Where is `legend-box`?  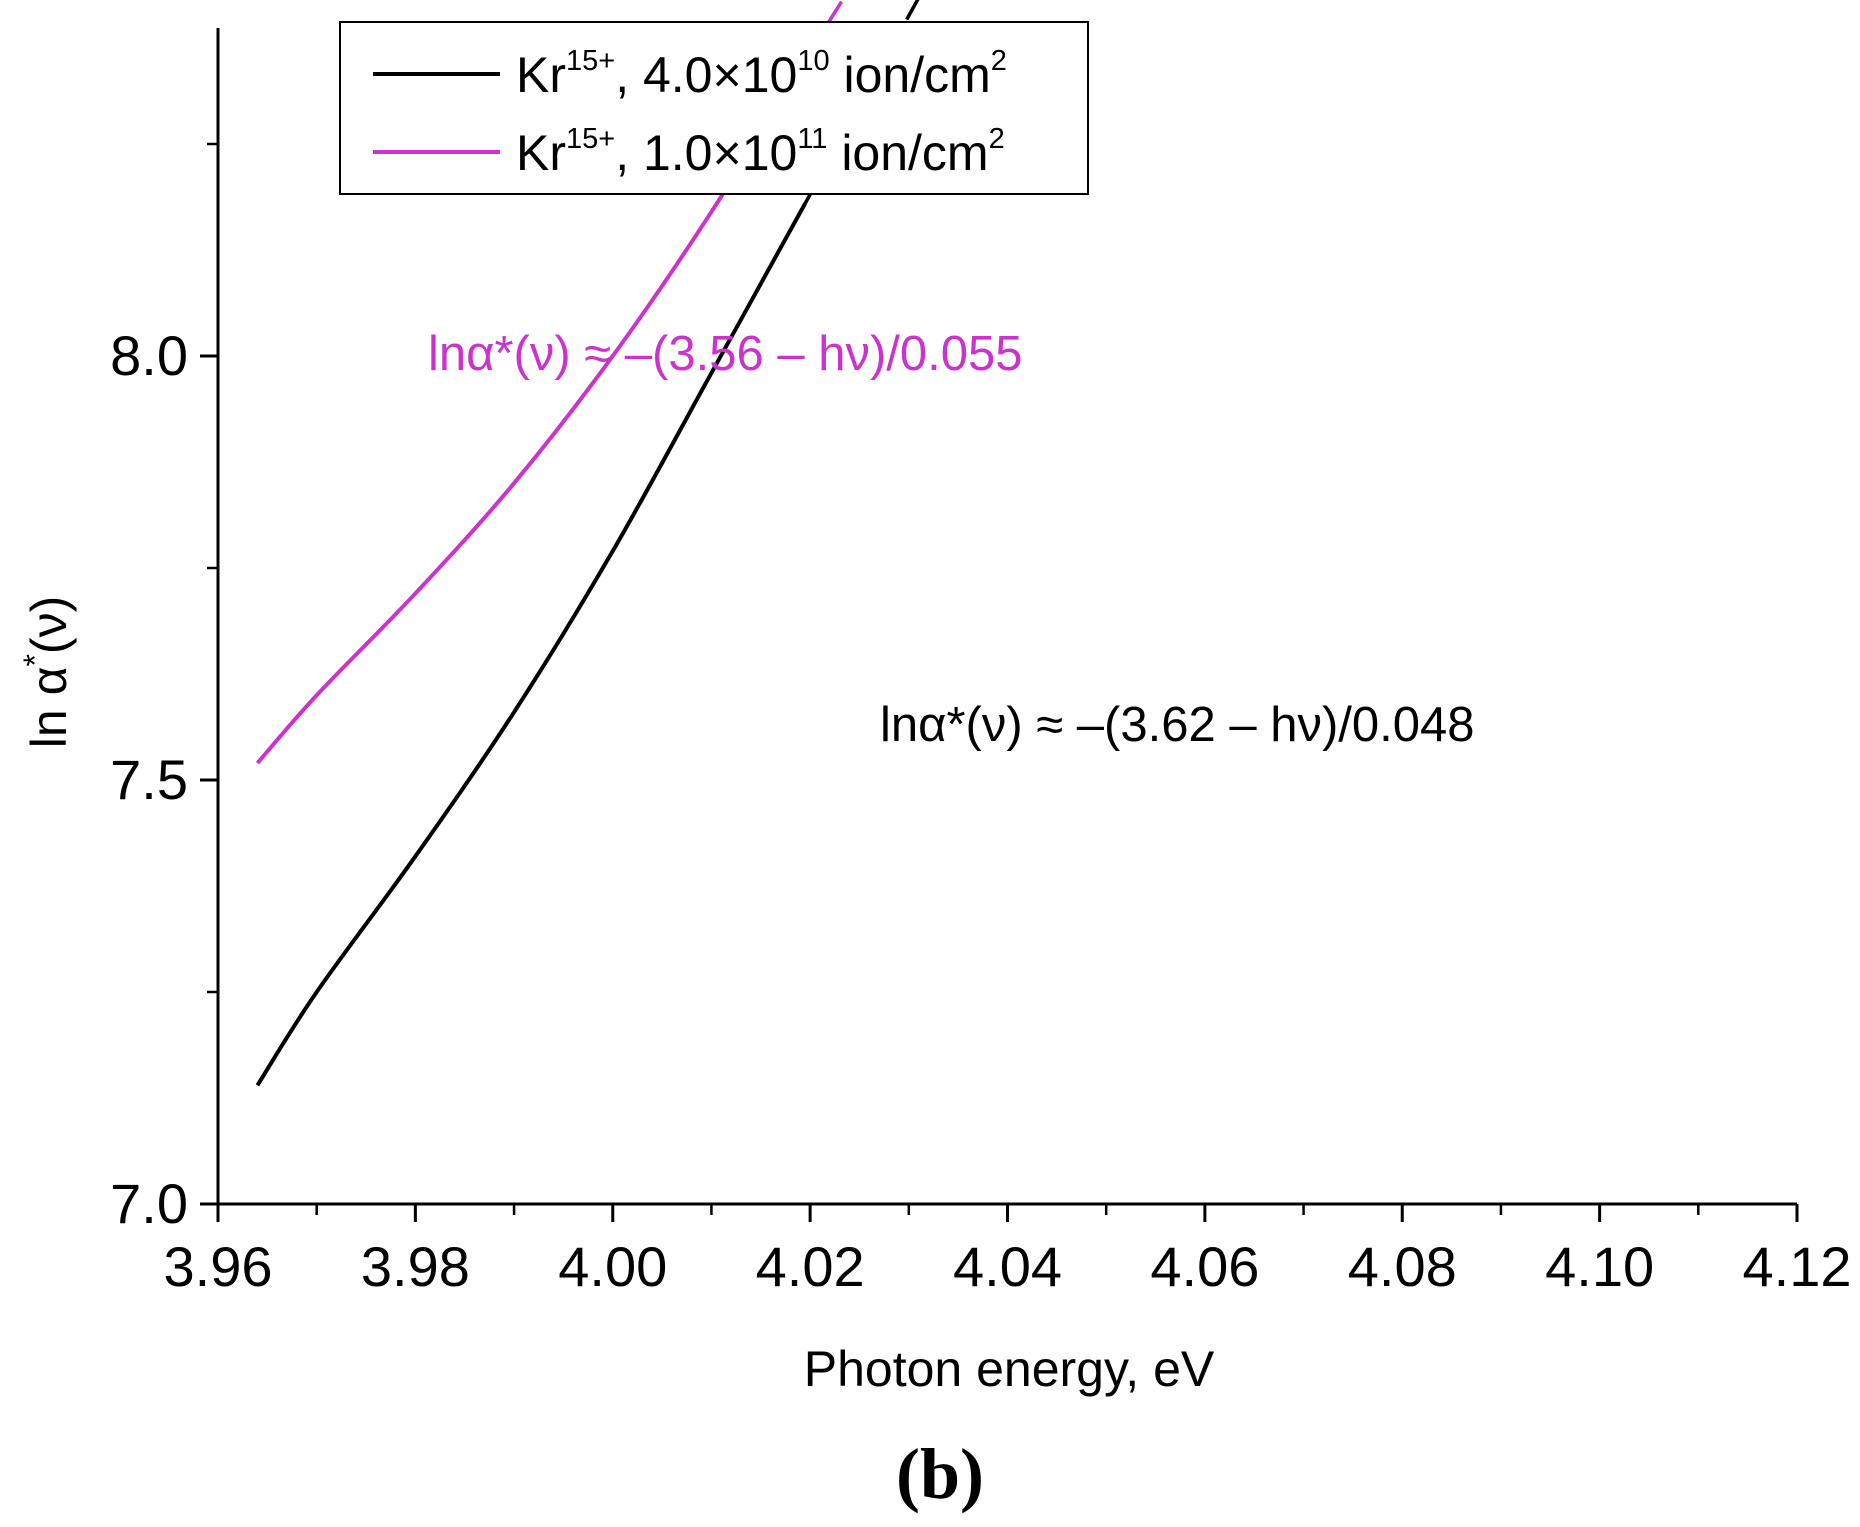
legend-box is located at coordinates (714, 108).